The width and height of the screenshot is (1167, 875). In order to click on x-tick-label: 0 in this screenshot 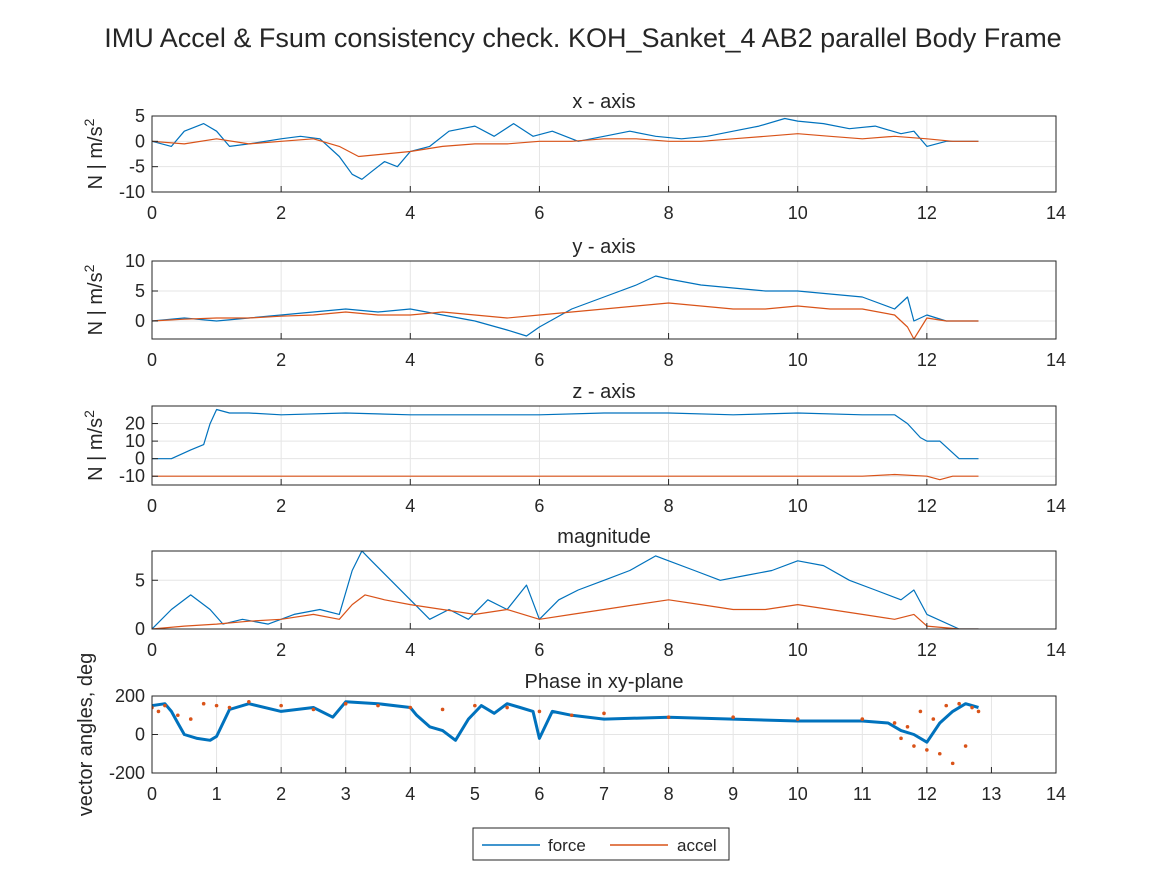, I will do `click(152, 650)`.